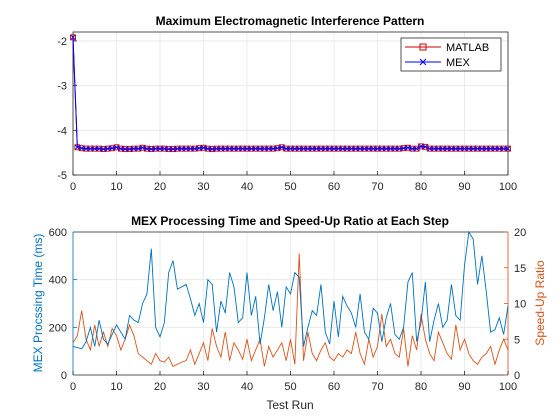  What do you see at coordinates (464, 187) in the screenshot?
I see `top-x-tick-label: 90` at bounding box center [464, 187].